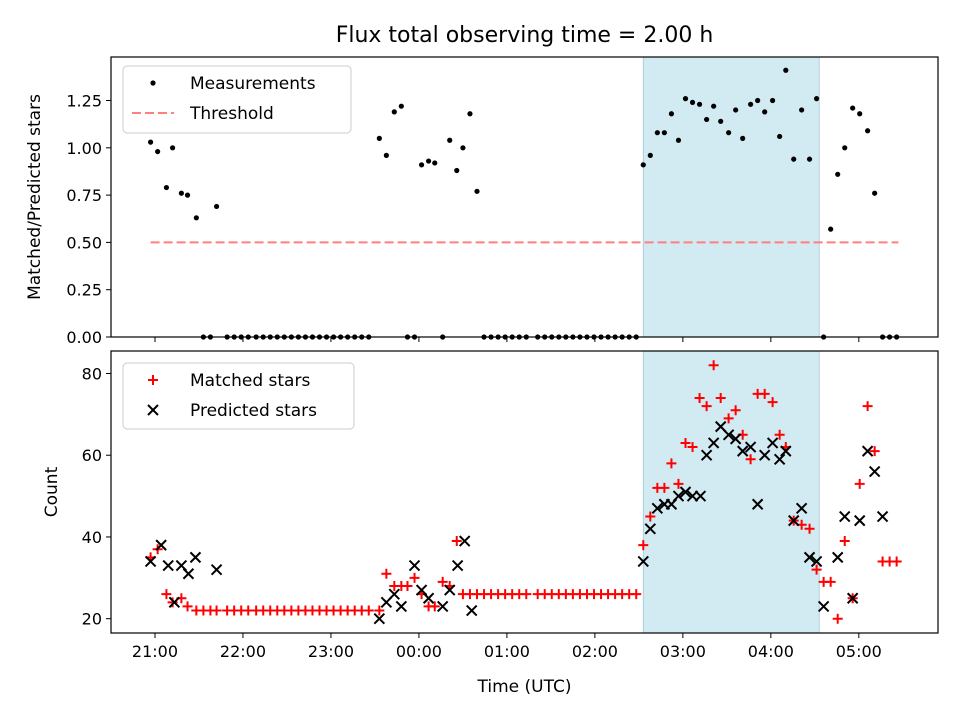 Image resolution: width=960 pixels, height=720 pixels. I want to click on x-tick-label: 02:00, so click(595, 651).